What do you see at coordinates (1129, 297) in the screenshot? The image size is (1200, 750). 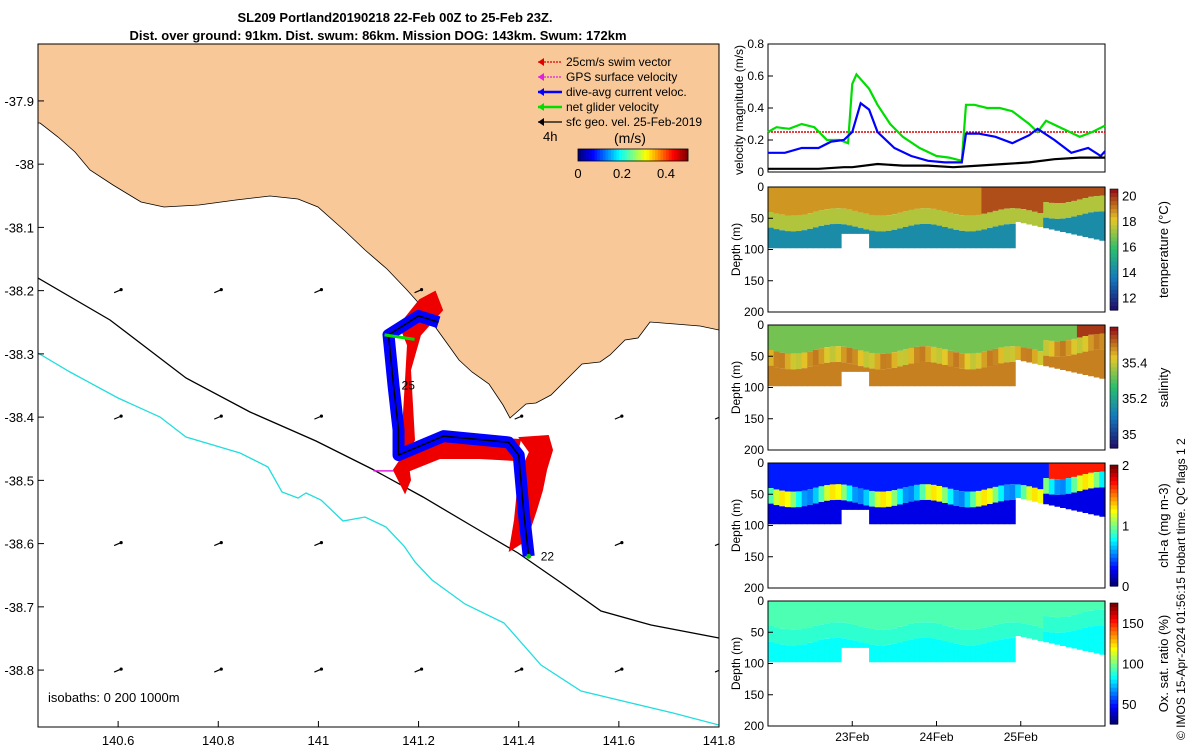 I see `section-colorbar-tick: 12` at bounding box center [1129, 297].